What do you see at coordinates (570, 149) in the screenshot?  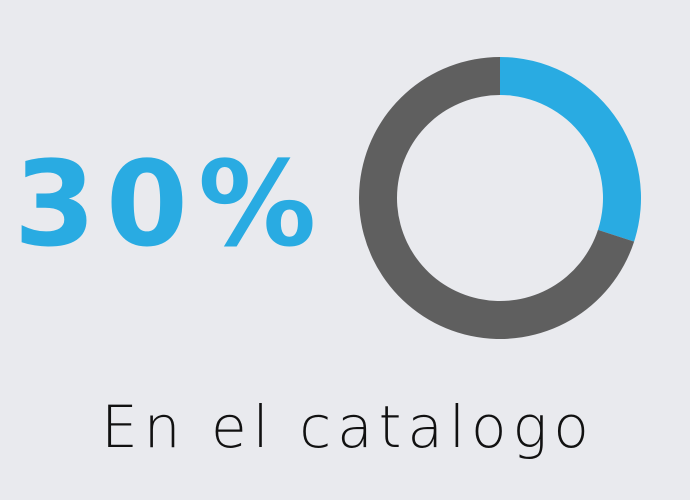 I see `donut-slice` at bounding box center [570, 149].